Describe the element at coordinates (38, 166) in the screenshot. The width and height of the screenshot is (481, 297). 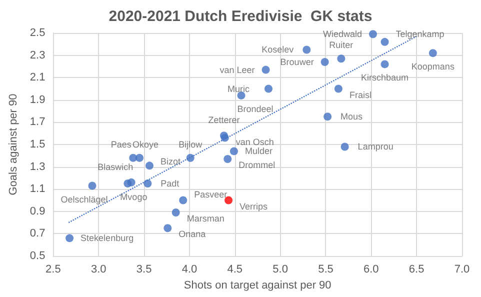
I see `y-tick-label: 1.3` at that location.